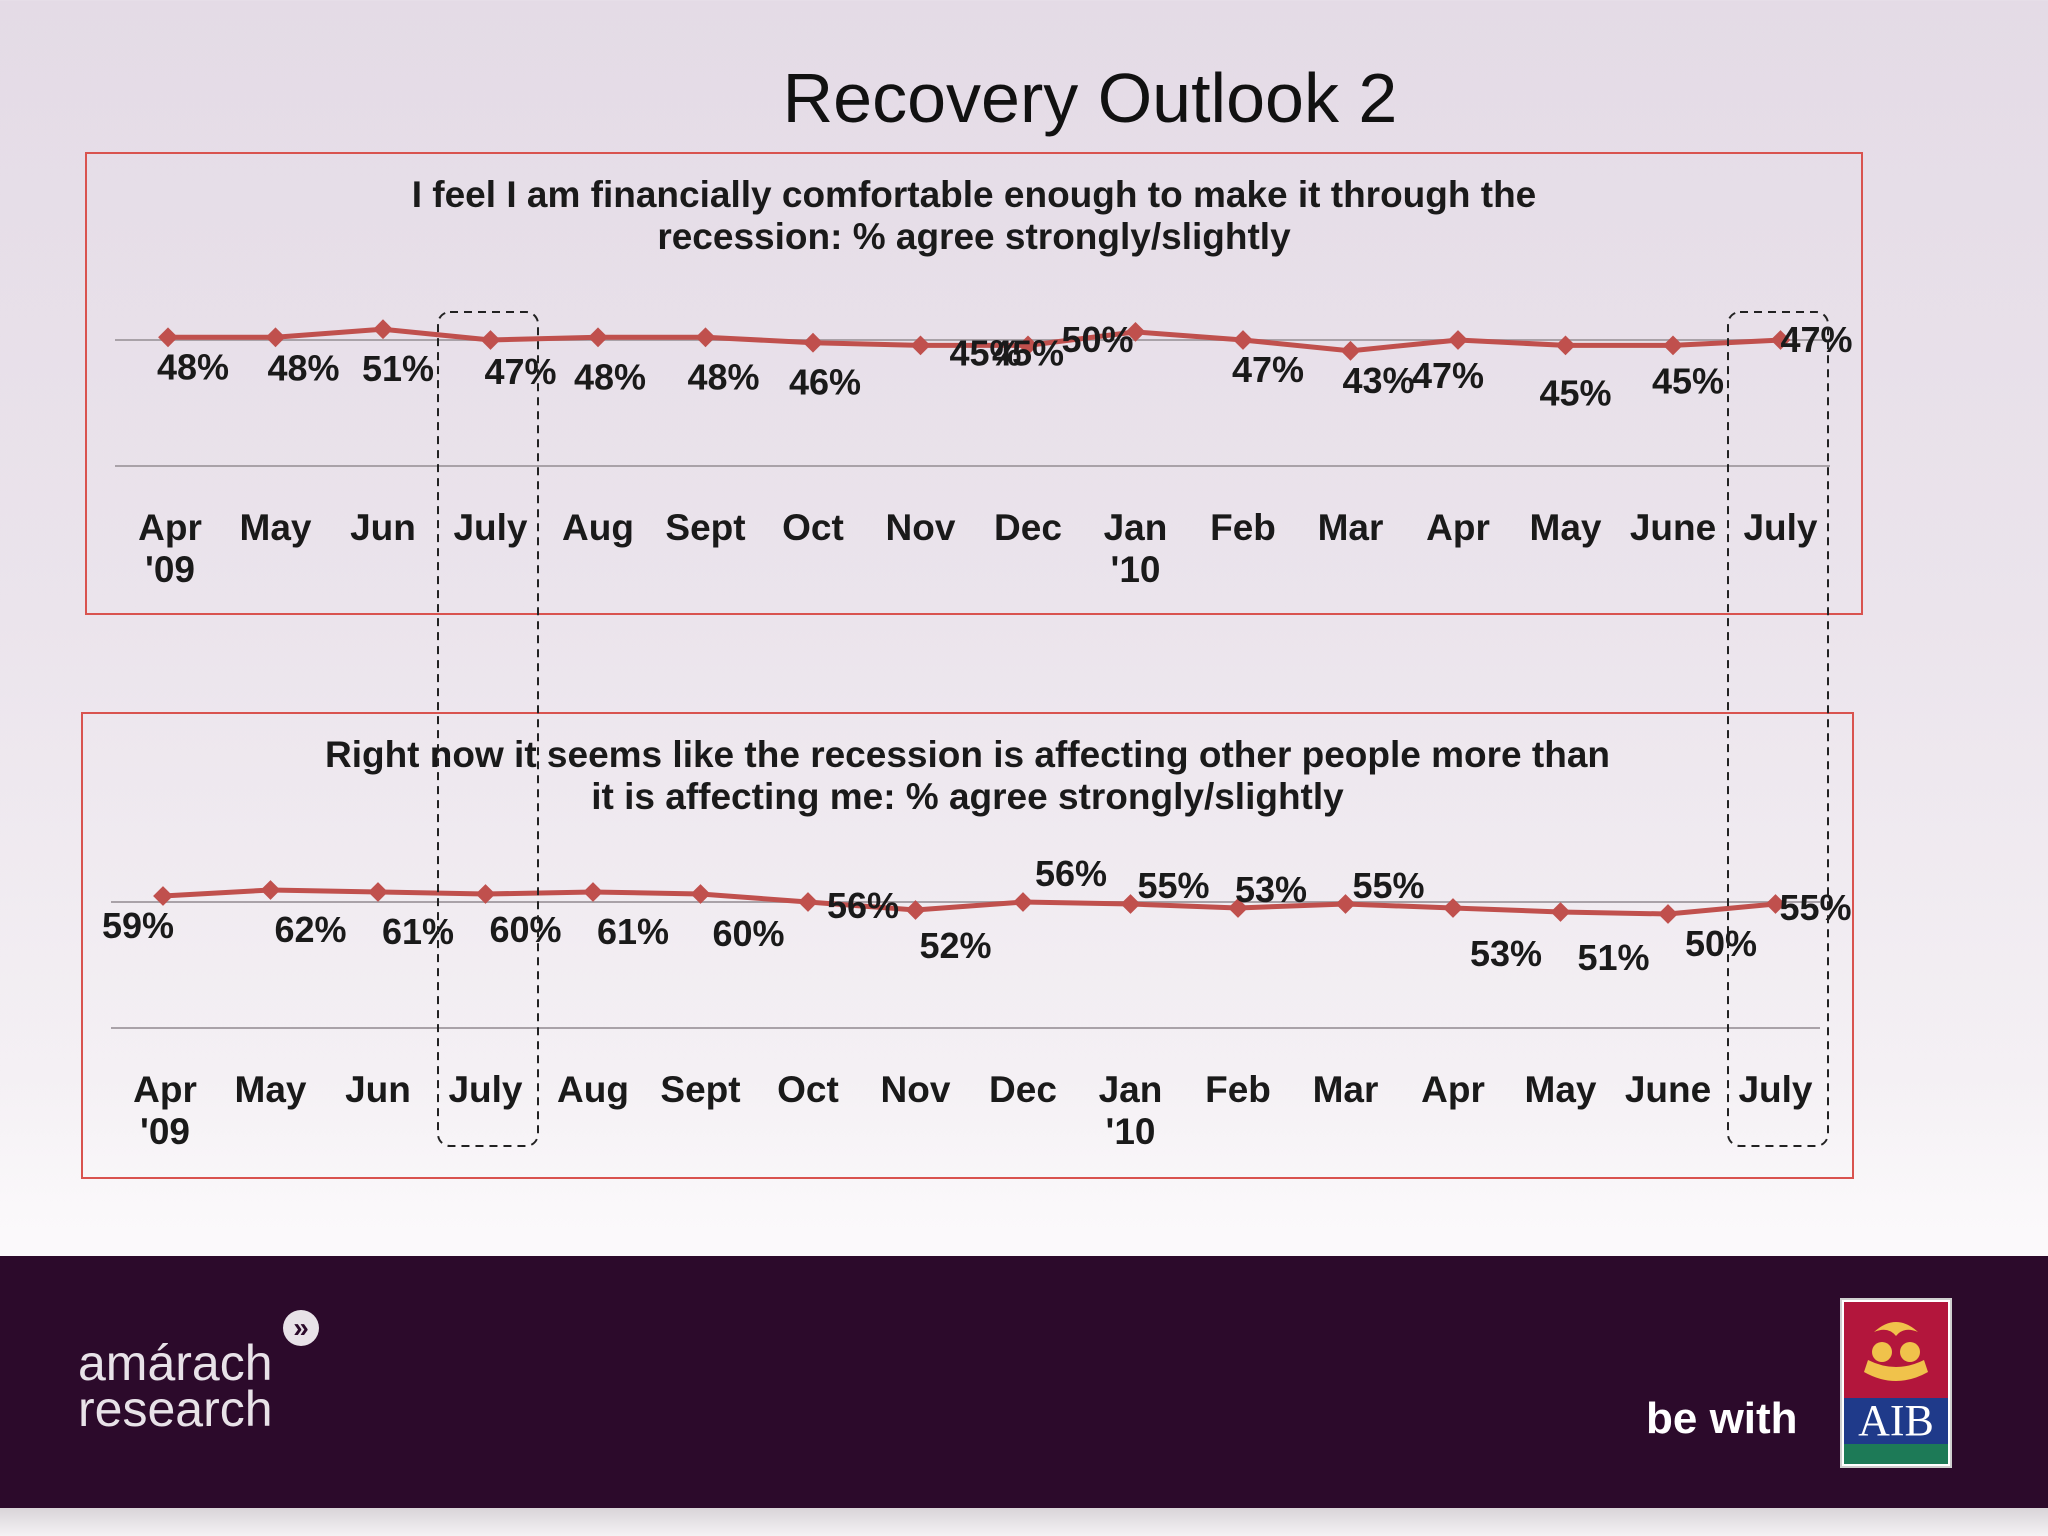 This screenshot has width=2048, height=1536. What do you see at coordinates (175, 1363) in the screenshot?
I see `logo-text-line: amárach` at bounding box center [175, 1363].